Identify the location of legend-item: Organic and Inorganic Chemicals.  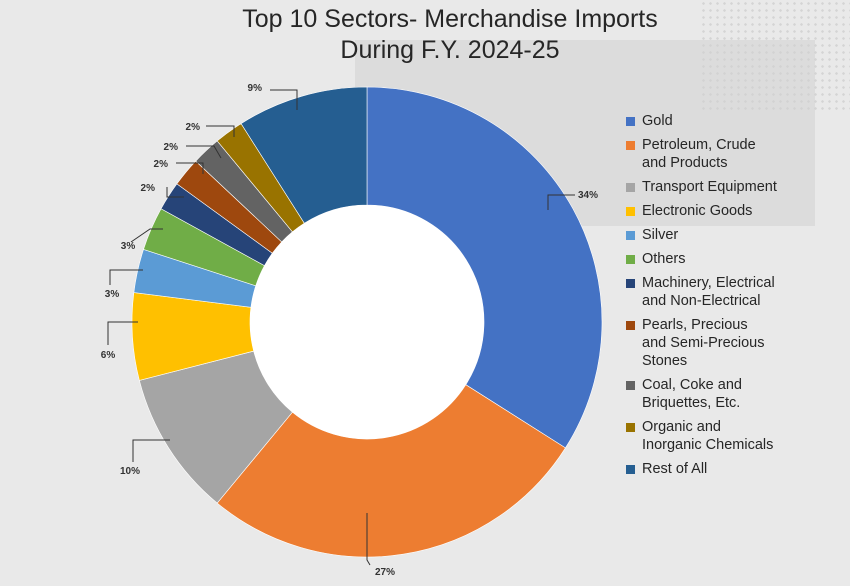
(736, 436).